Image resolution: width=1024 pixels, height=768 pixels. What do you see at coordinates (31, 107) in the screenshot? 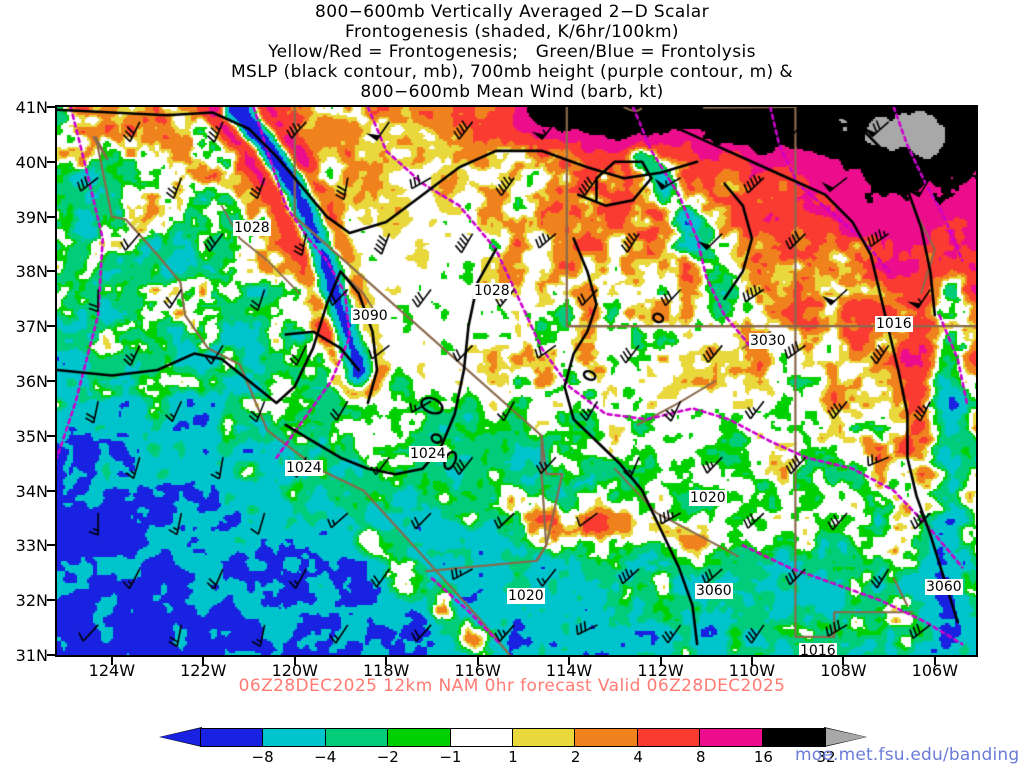
I see `y-axis-label: 41N` at bounding box center [31, 107].